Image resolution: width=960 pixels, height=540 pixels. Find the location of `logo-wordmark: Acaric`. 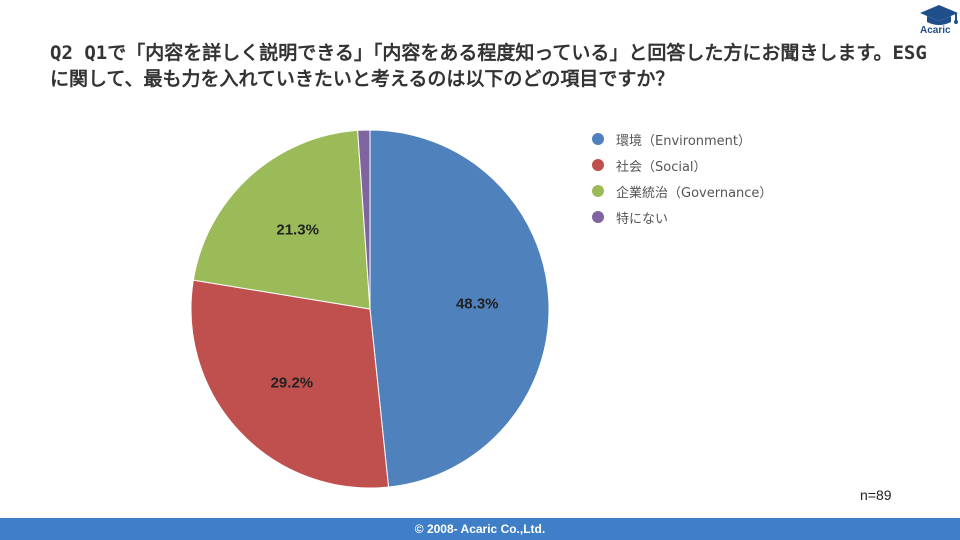

logo-wordmark: Acaric is located at coordinates (935, 30).